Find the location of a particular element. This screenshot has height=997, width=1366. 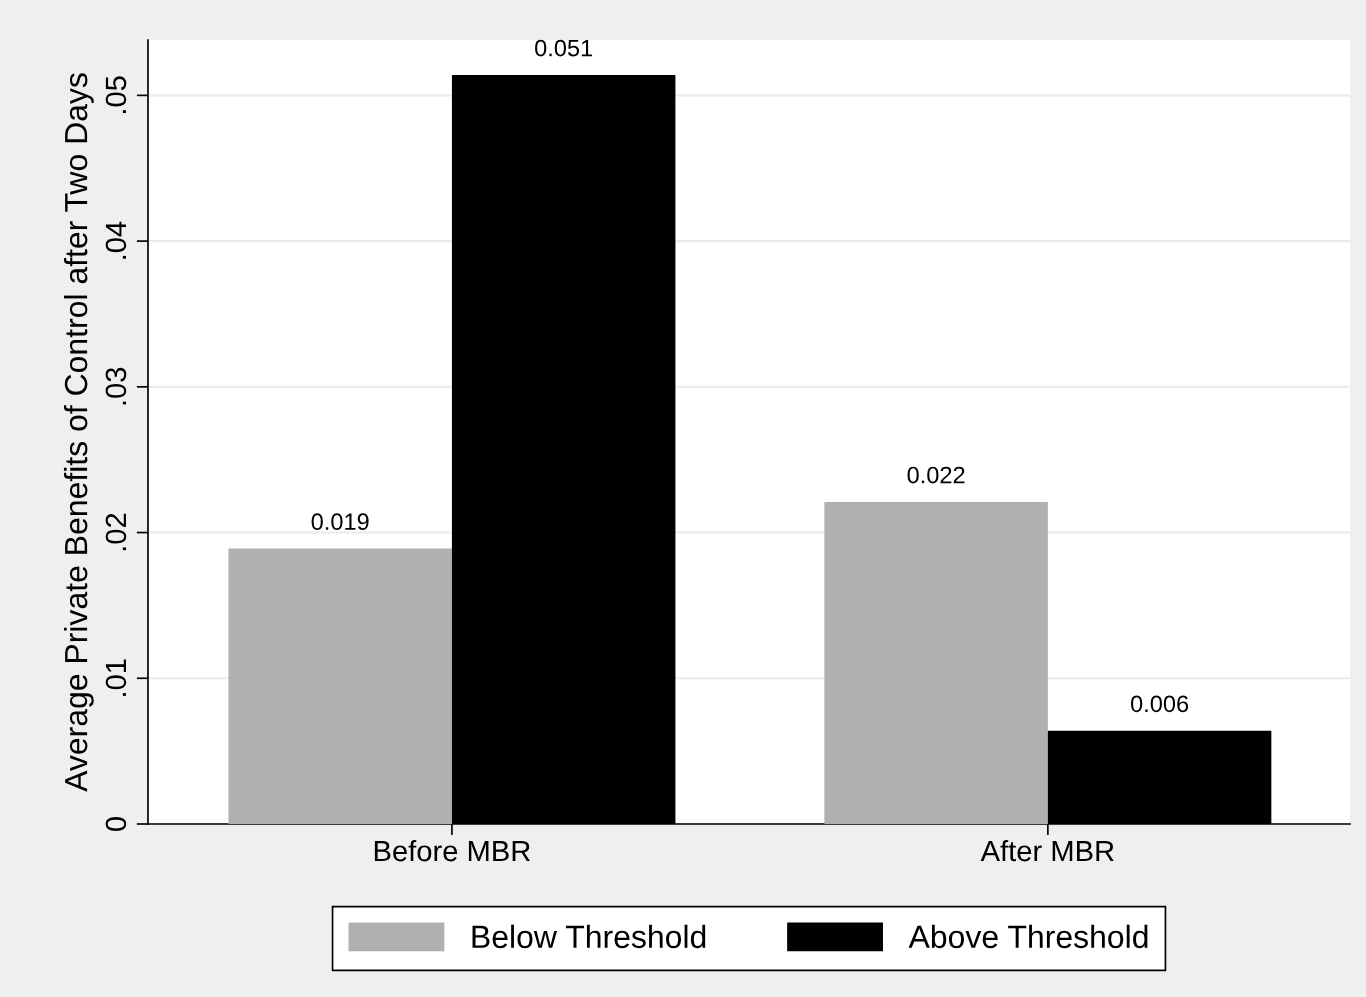

data-label: 0.006 is located at coordinates (1159, 704).